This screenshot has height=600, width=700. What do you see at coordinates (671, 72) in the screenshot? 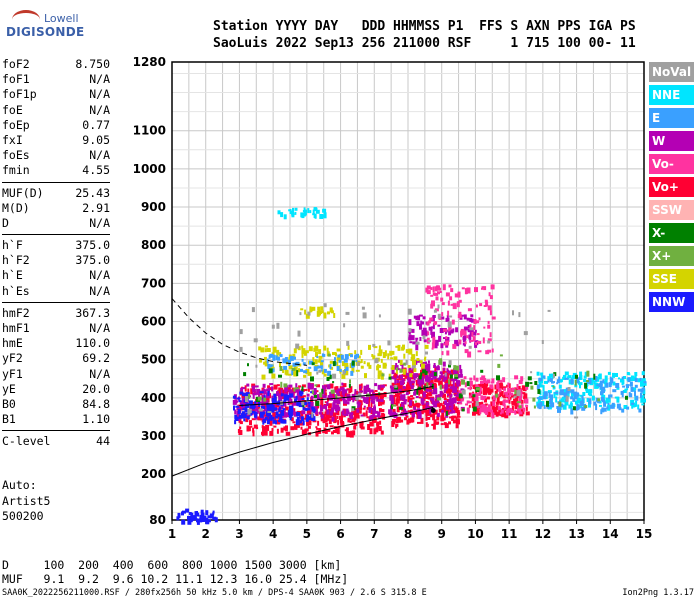
I see `legend-item-noval: NoVal` at bounding box center [671, 72].